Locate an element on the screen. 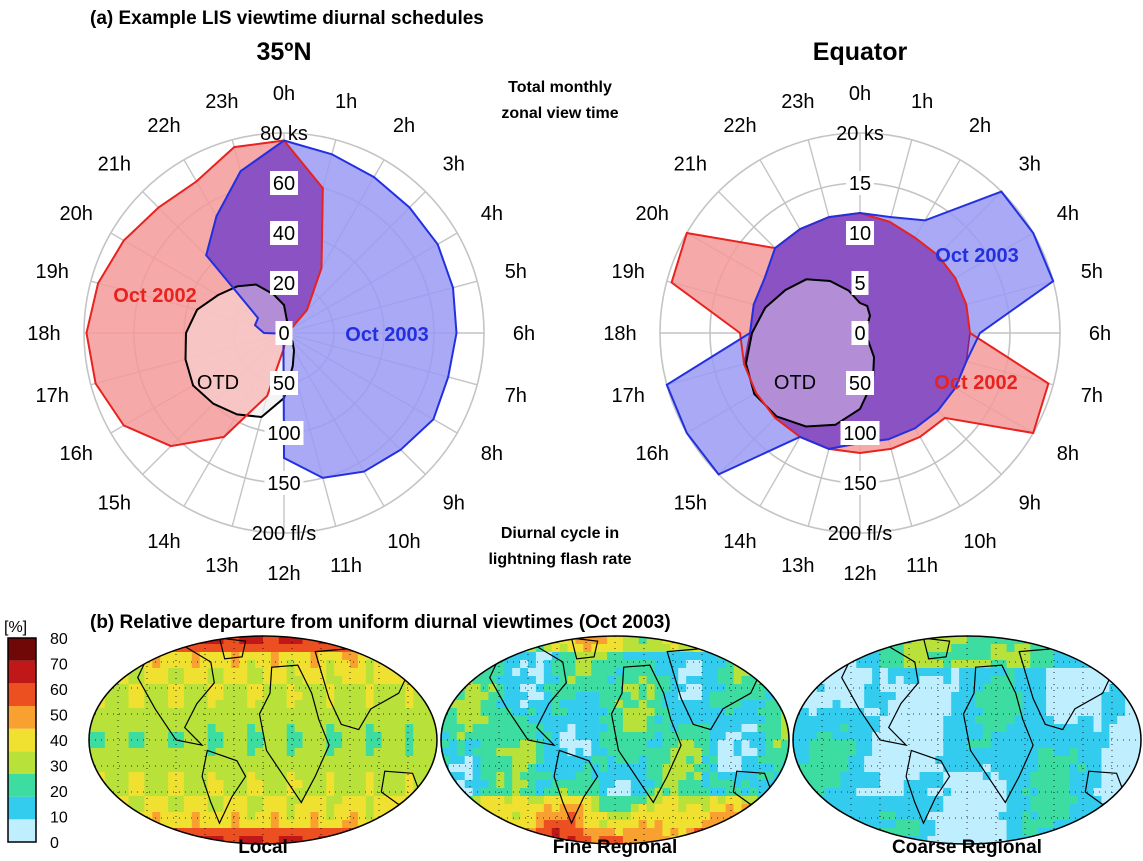 The image size is (1143, 861). tick-label-bg is located at coordinates (284, 483).